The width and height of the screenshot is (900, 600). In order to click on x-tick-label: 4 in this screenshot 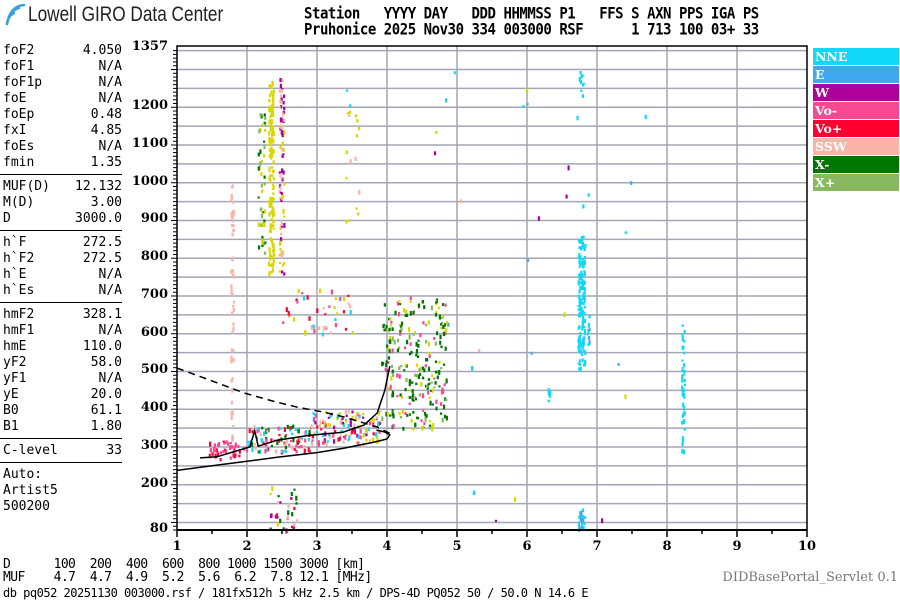, I will do `click(387, 546)`.